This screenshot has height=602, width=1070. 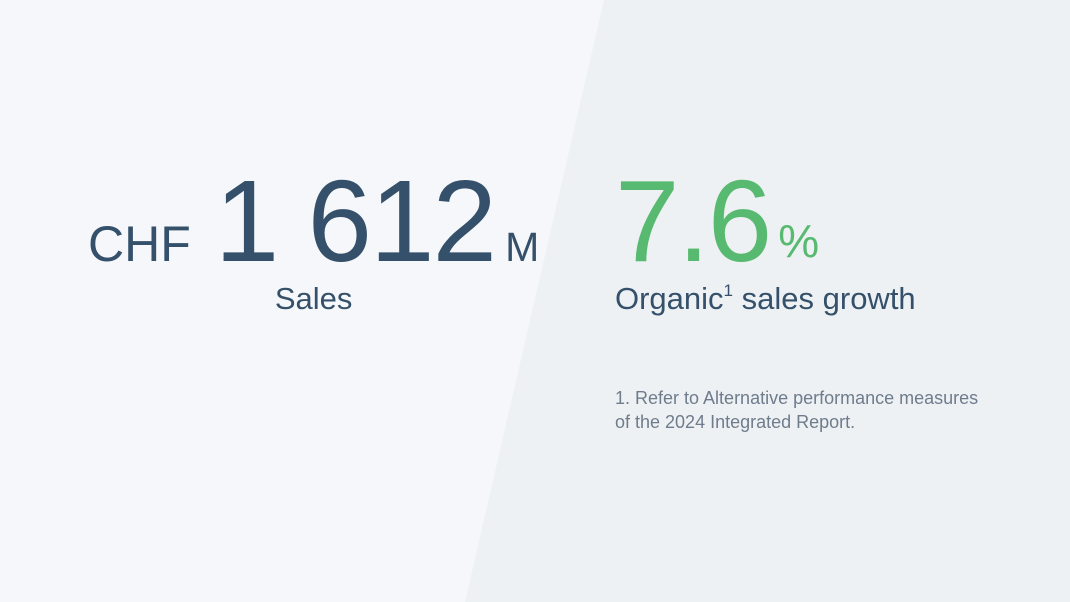 What do you see at coordinates (669, 298) in the screenshot?
I see `organic-growth-label-prefix: Organic` at bounding box center [669, 298].